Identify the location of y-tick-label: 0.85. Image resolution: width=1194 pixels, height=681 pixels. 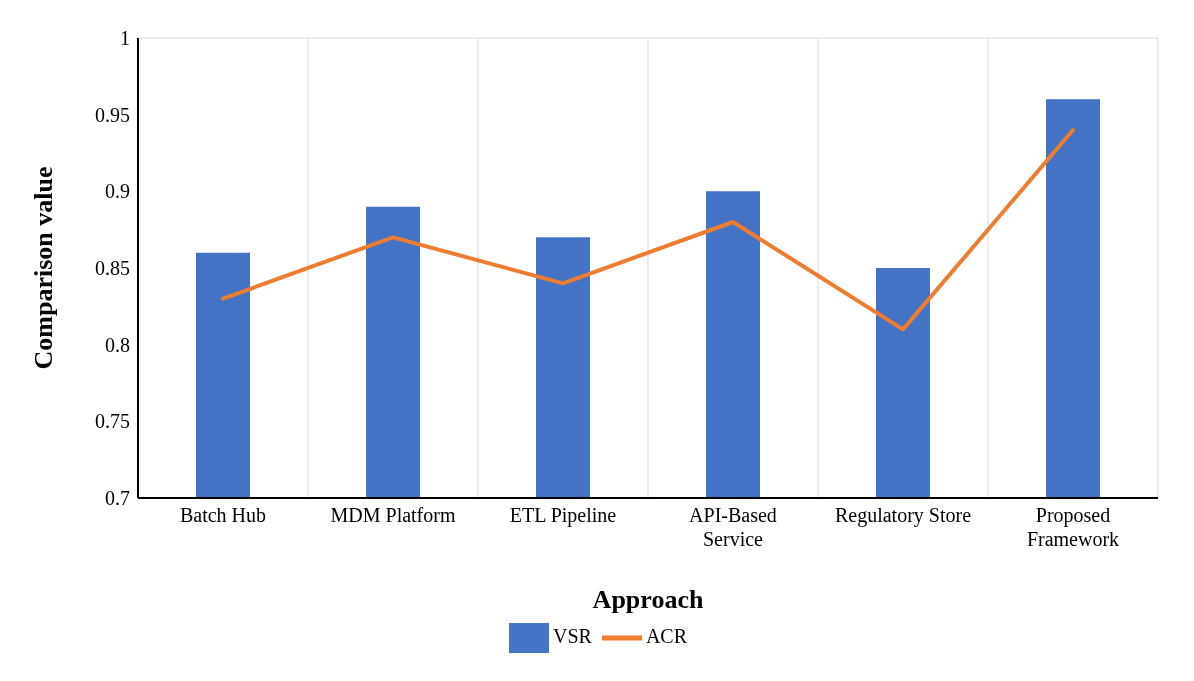
(112, 268).